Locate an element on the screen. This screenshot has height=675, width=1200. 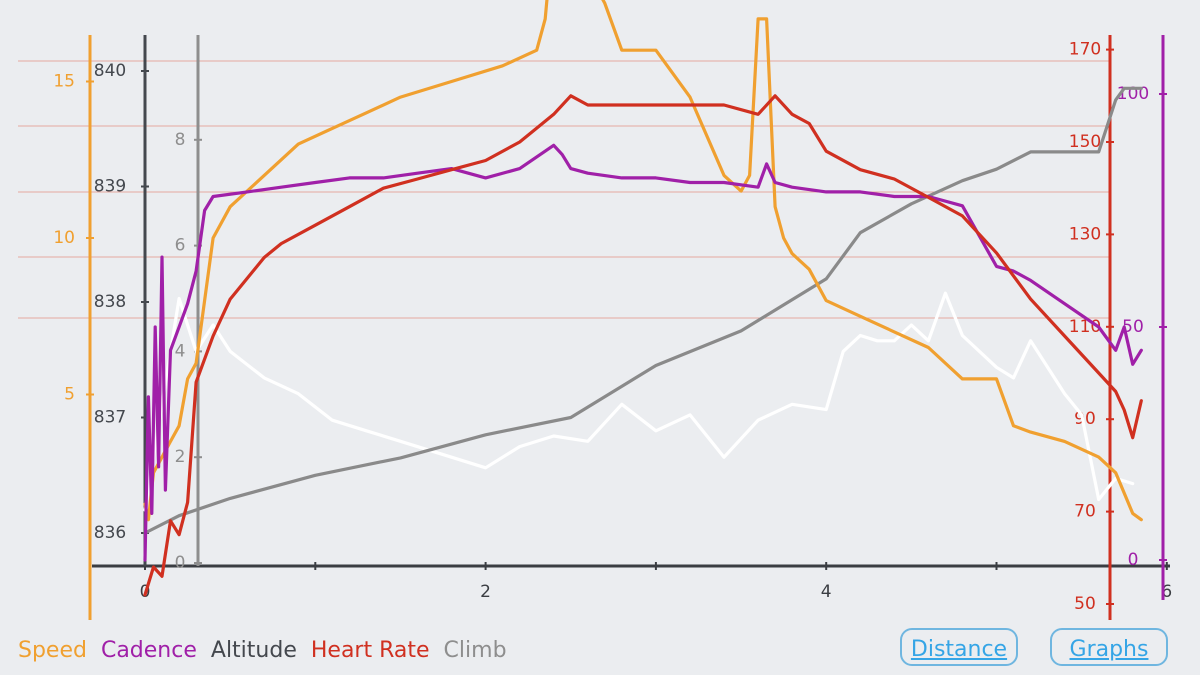
chart-legend: Speed Cadence Altitude Heart Rate Climb is located at coordinates (269, 650).